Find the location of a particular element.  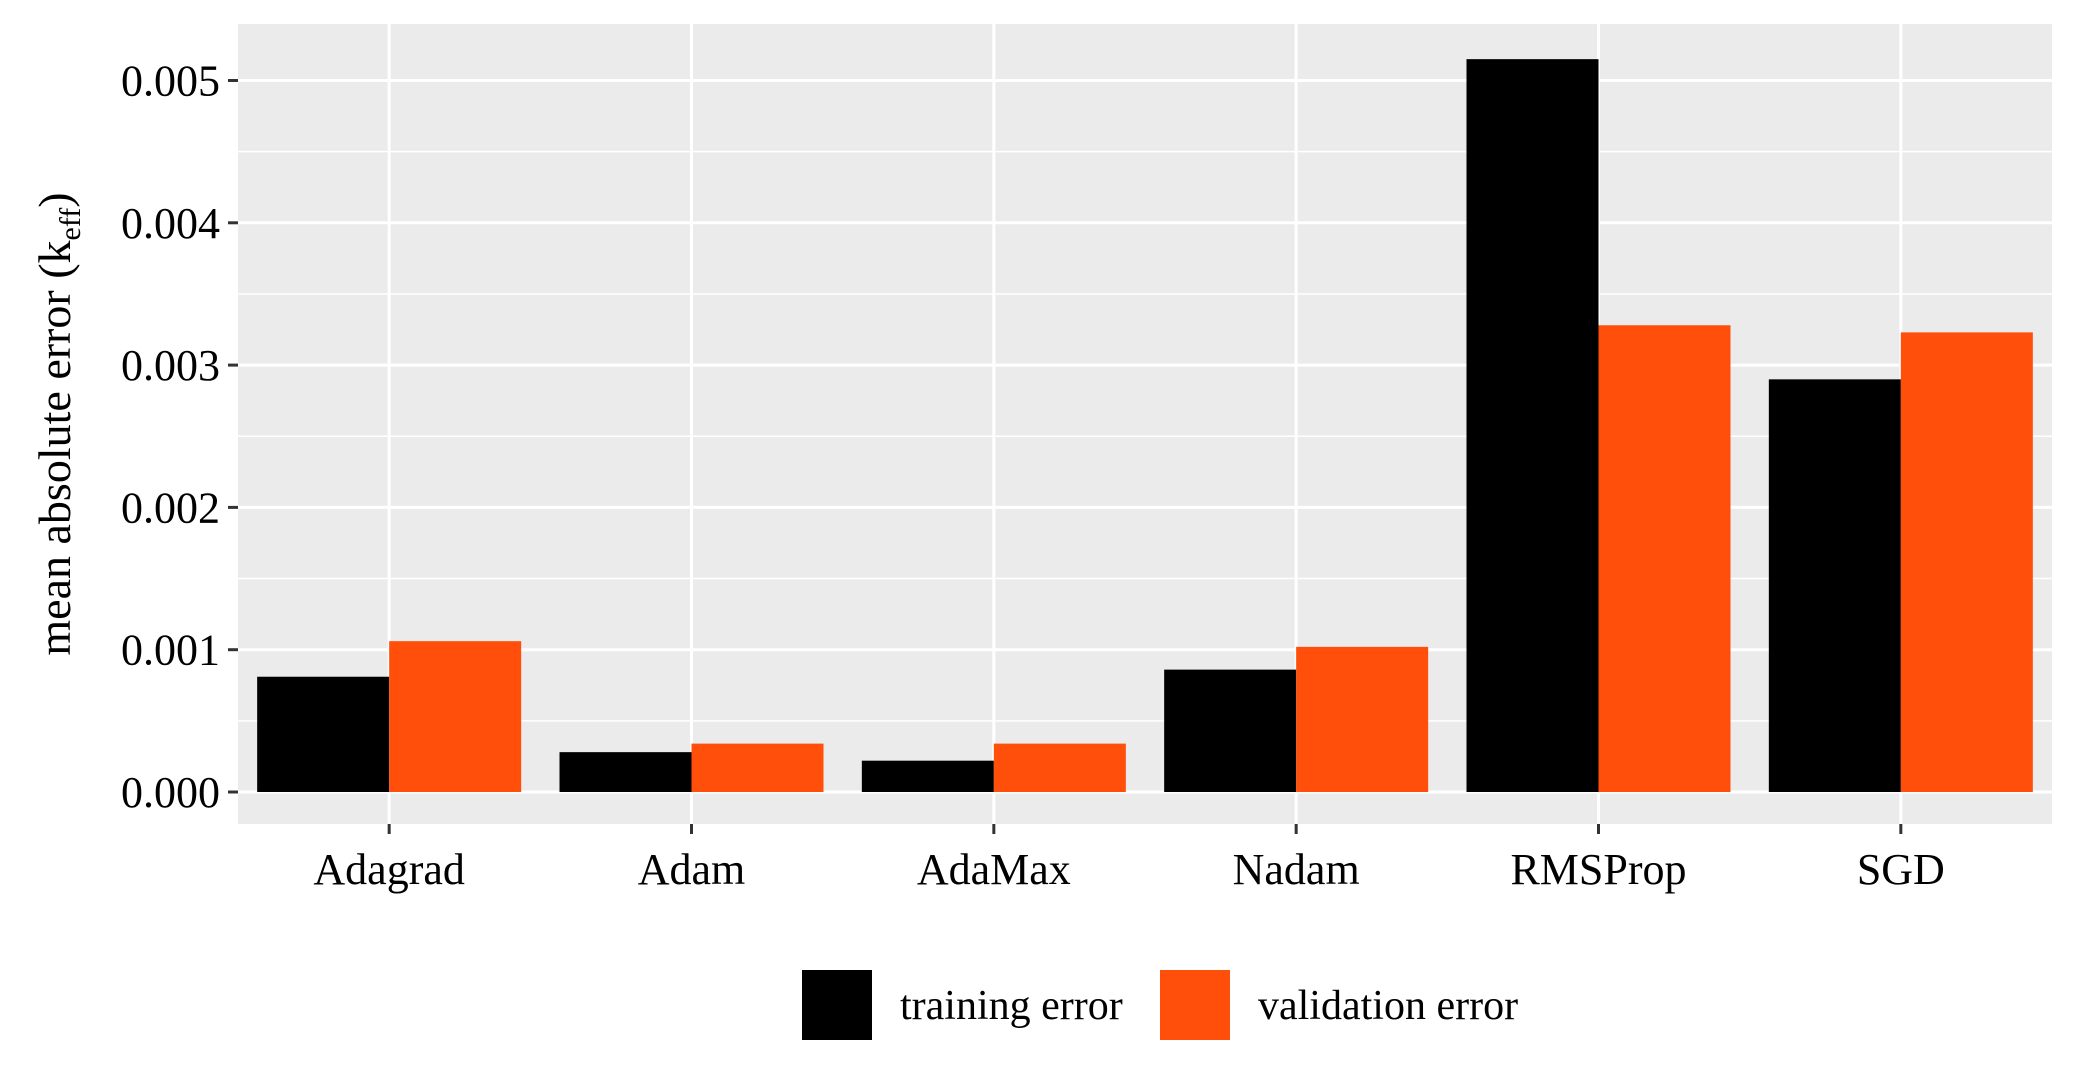

y-tick-label: 0.003 is located at coordinates (170, 365).